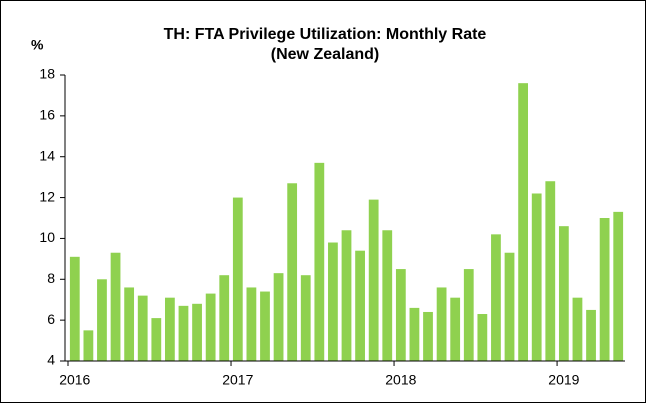 The height and width of the screenshot is (403, 646). What do you see at coordinates (325, 54) in the screenshot?
I see `chart-subtitle: (New Zealand)` at bounding box center [325, 54].